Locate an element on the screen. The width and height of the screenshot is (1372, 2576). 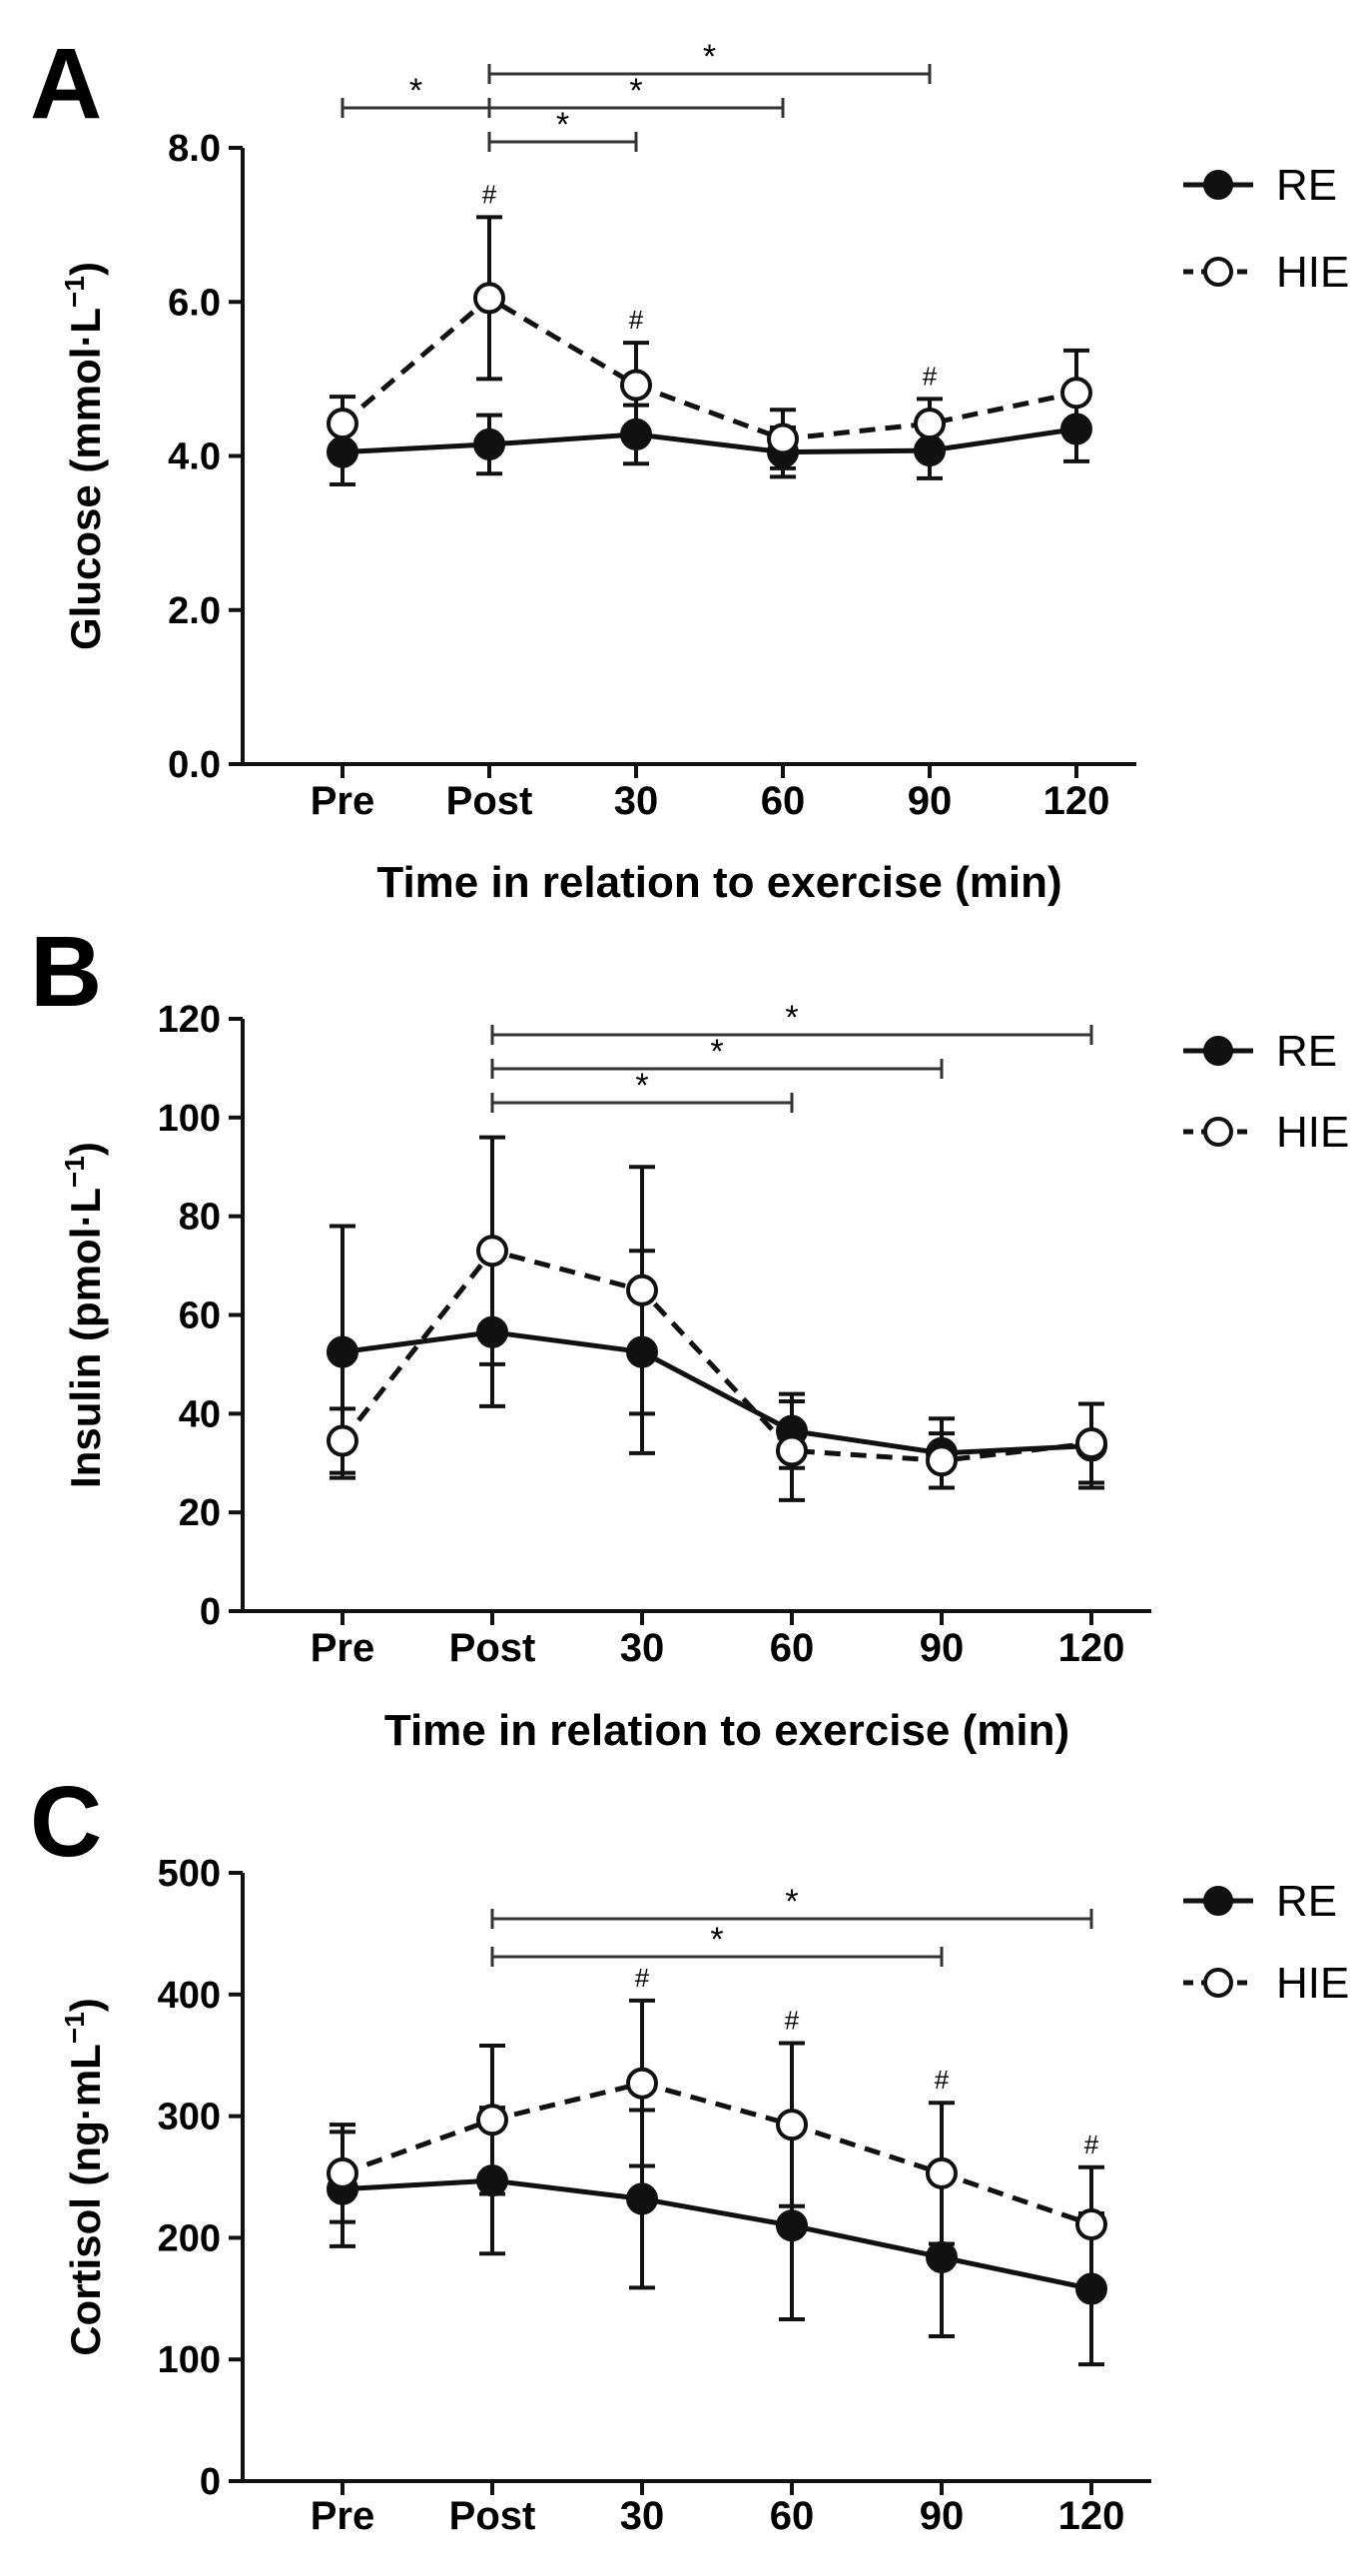
y-tick-label: 200 is located at coordinates (189, 2238).